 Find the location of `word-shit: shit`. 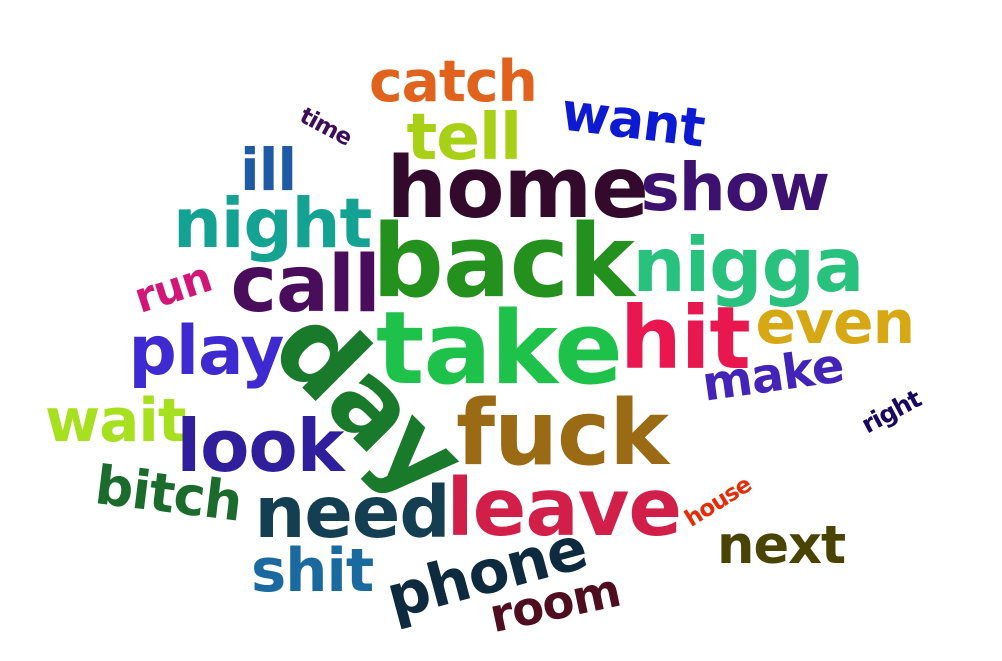

word-shit: shit is located at coordinates (312, 570).